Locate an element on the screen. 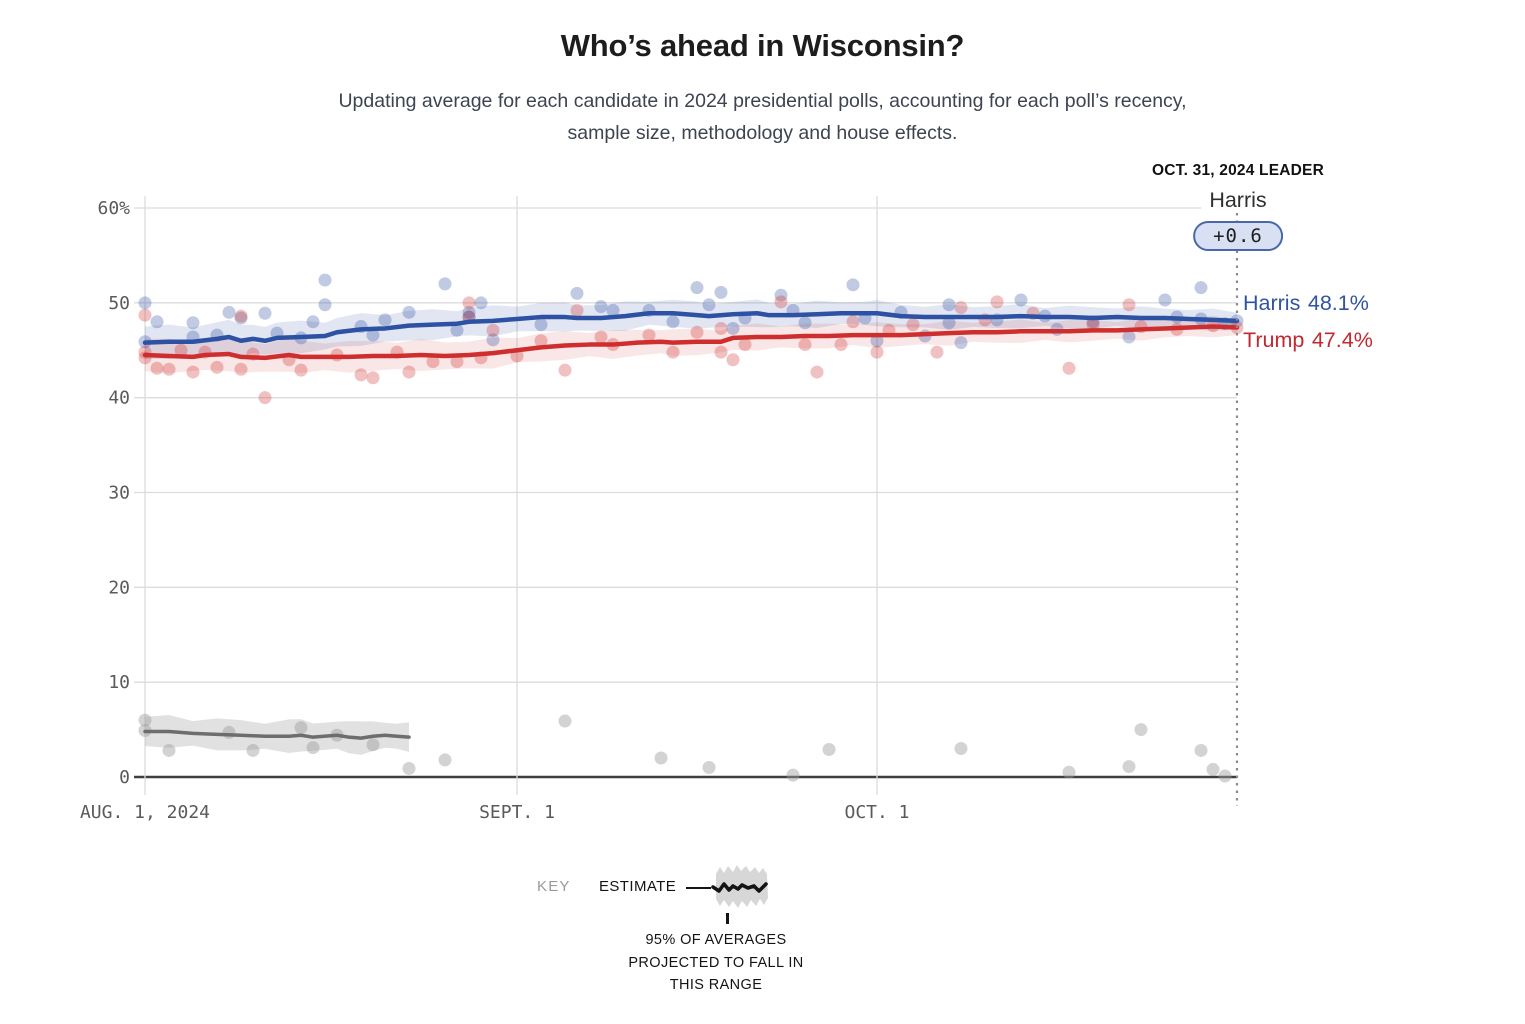  y-tick-label: 50 is located at coordinates (119, 303).